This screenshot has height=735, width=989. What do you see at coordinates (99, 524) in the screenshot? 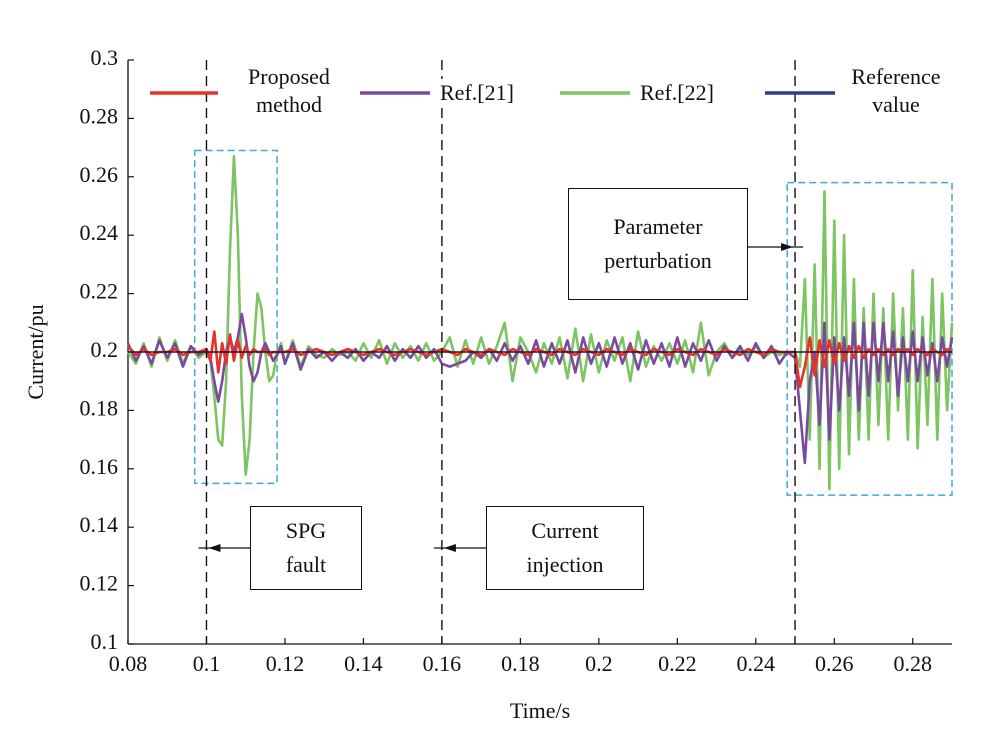
I see `y-tick-label: 0.14` at bounding box center [99, 524].